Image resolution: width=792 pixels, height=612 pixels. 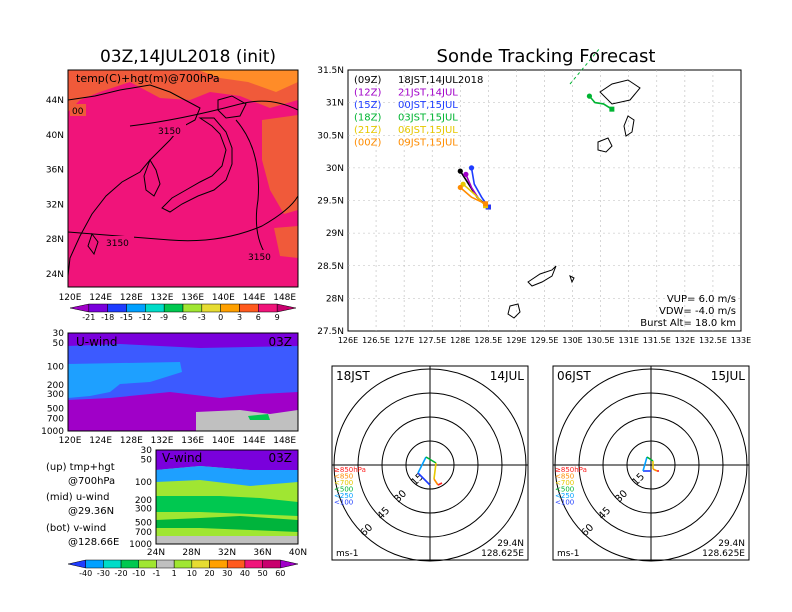 What do you see at coordinates (353, 376) in the screenshot?
I see `hodograph-time: 18JST` at bounding box center [353, 376].